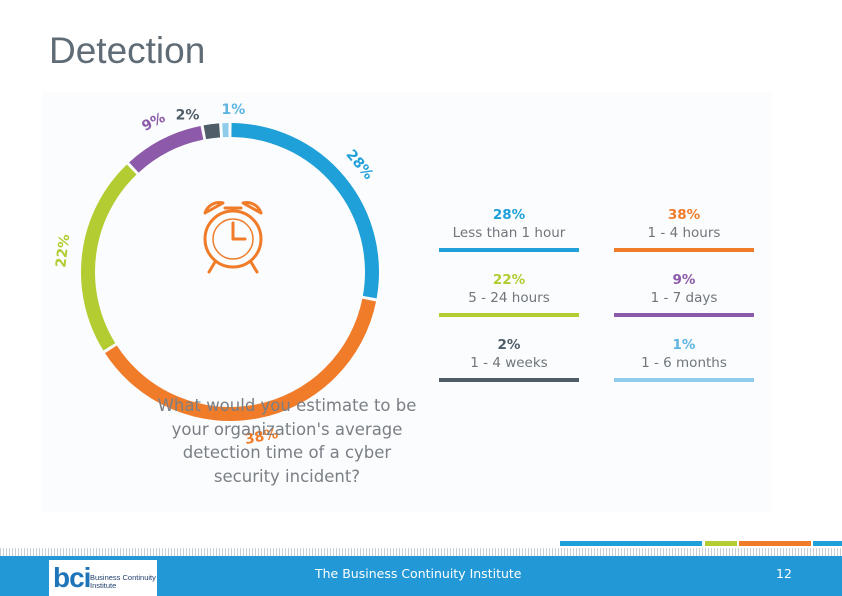 The width and height of the screenshot is (842, 596). I want to click on donut-pct-label: 2%, so click(188, 116).